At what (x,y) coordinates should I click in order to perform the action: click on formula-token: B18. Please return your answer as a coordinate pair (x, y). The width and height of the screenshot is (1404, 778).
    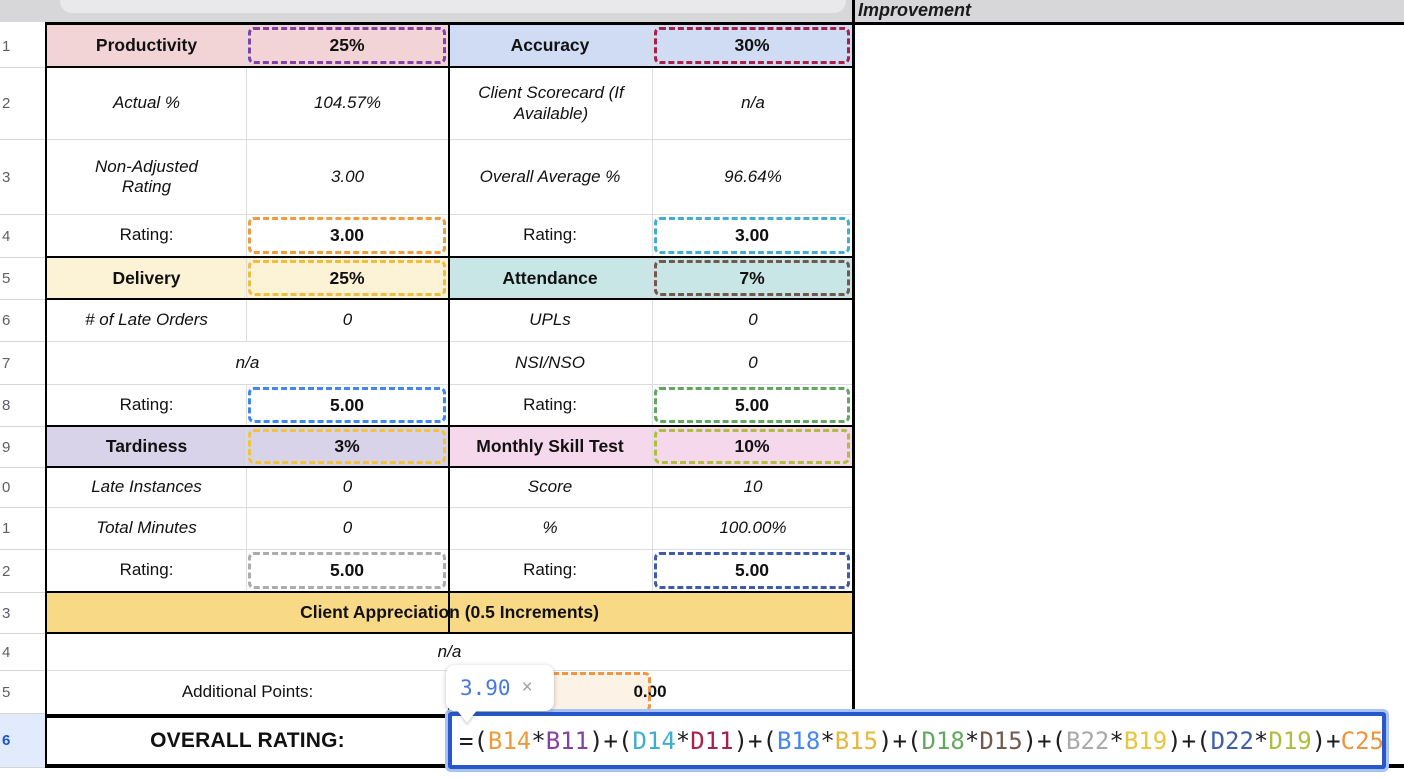
    Looking at the image, I should click on (798, 740).